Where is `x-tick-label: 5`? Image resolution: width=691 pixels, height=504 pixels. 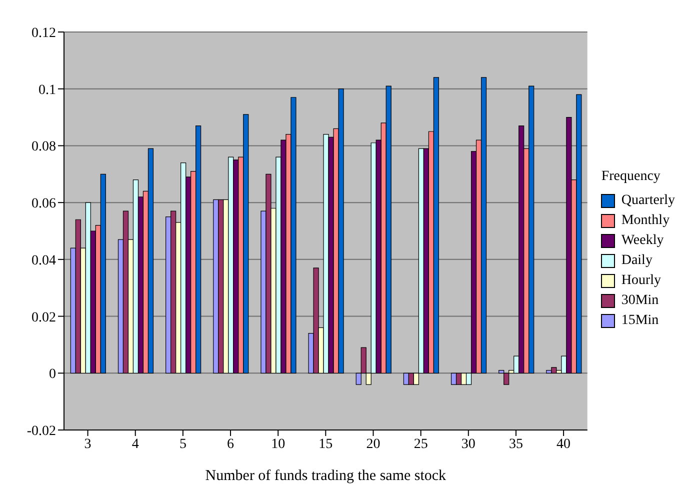
x-tick-label: 5 is located at coordinates (182, 444).